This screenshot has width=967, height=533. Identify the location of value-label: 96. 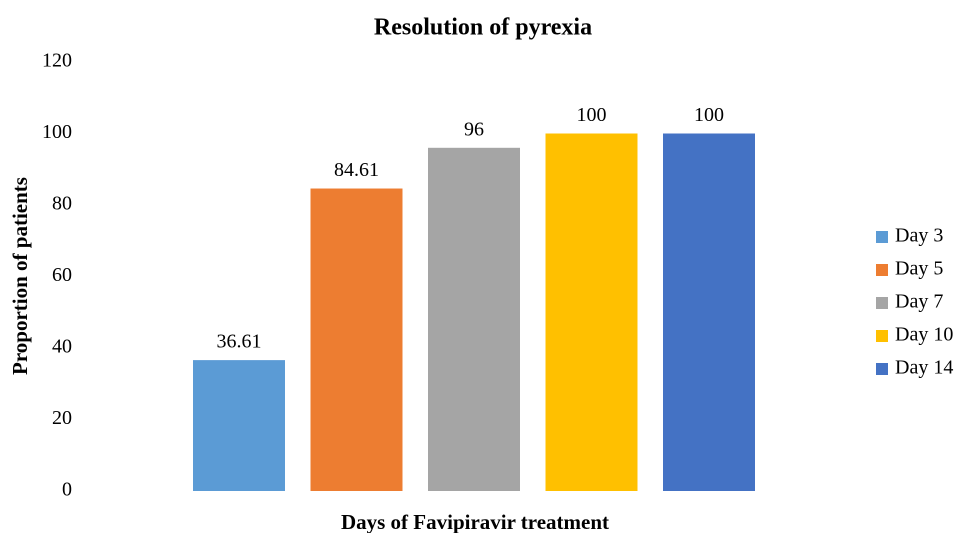
(474, 129).